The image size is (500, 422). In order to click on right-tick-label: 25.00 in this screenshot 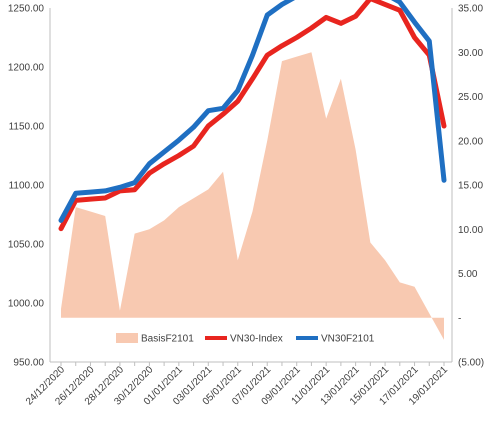, I will do `click(470, 97)`.